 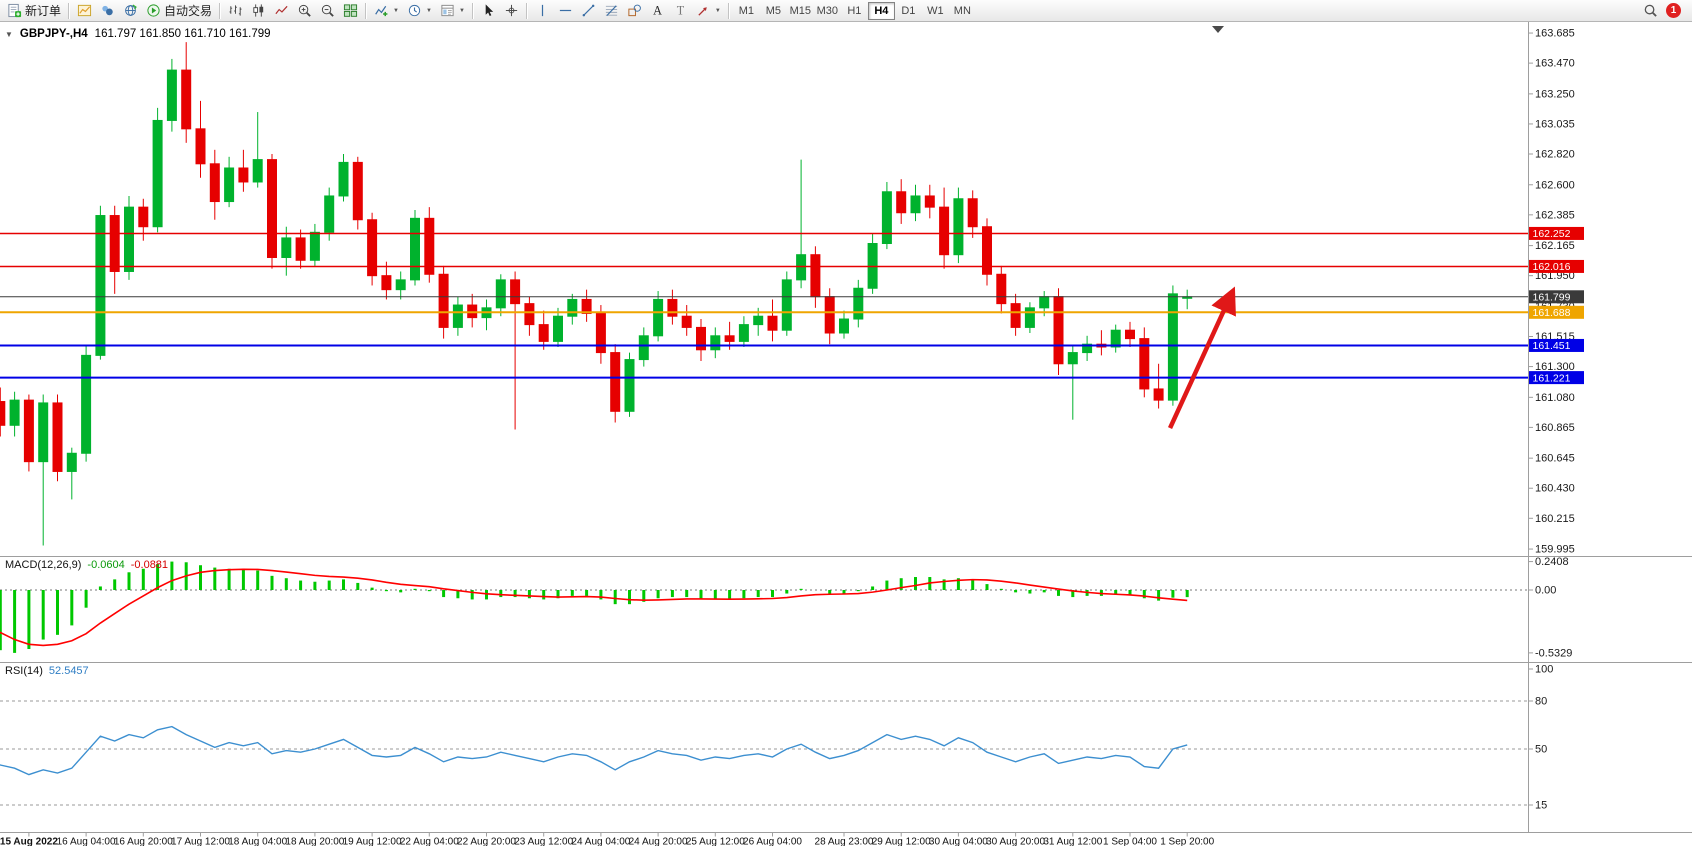 What do you see at coordinates (107, 11) in the screenshot?
I see `profiles-button` at bounding box center [107, 11].